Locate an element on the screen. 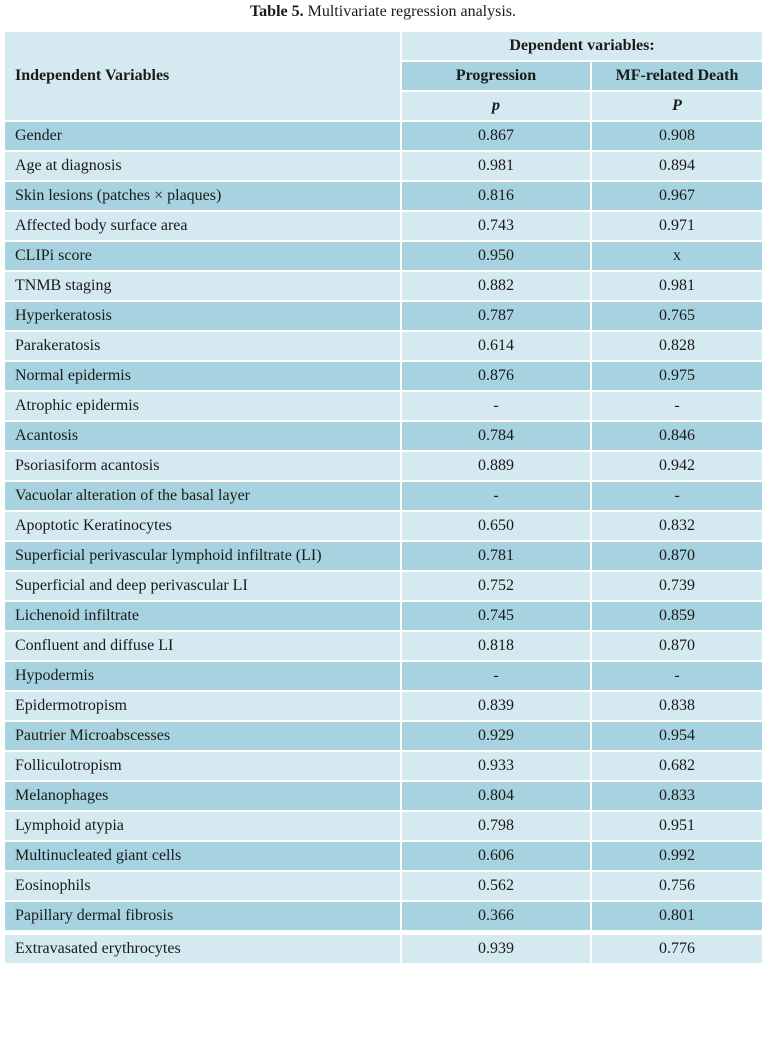  variable-name-cell: Hypodermis is located at coordinates (202, 676).